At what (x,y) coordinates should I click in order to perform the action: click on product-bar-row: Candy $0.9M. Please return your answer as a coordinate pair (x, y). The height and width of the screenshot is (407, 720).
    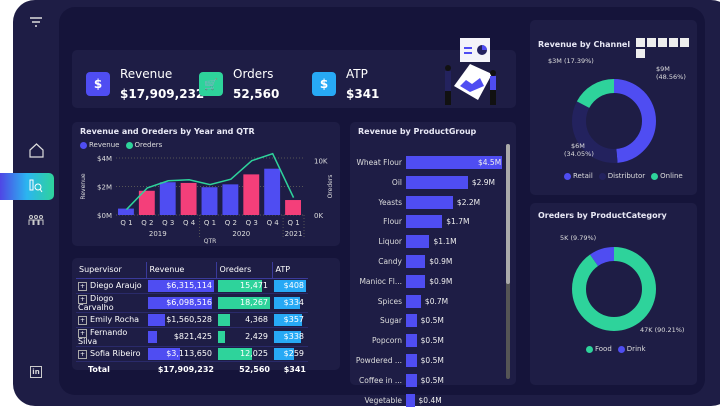
    Looking at the image, I should click on (430, 261).